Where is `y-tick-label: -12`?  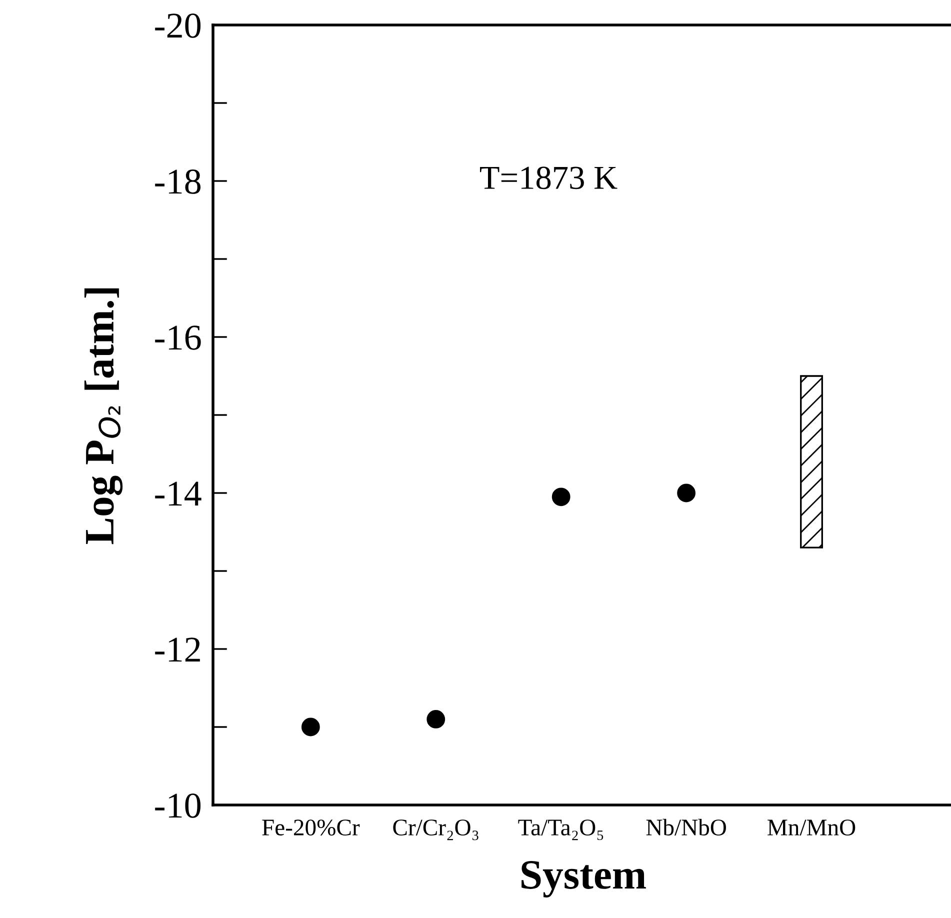 y-tick-label: -12 is located at coordinates (177, 650).